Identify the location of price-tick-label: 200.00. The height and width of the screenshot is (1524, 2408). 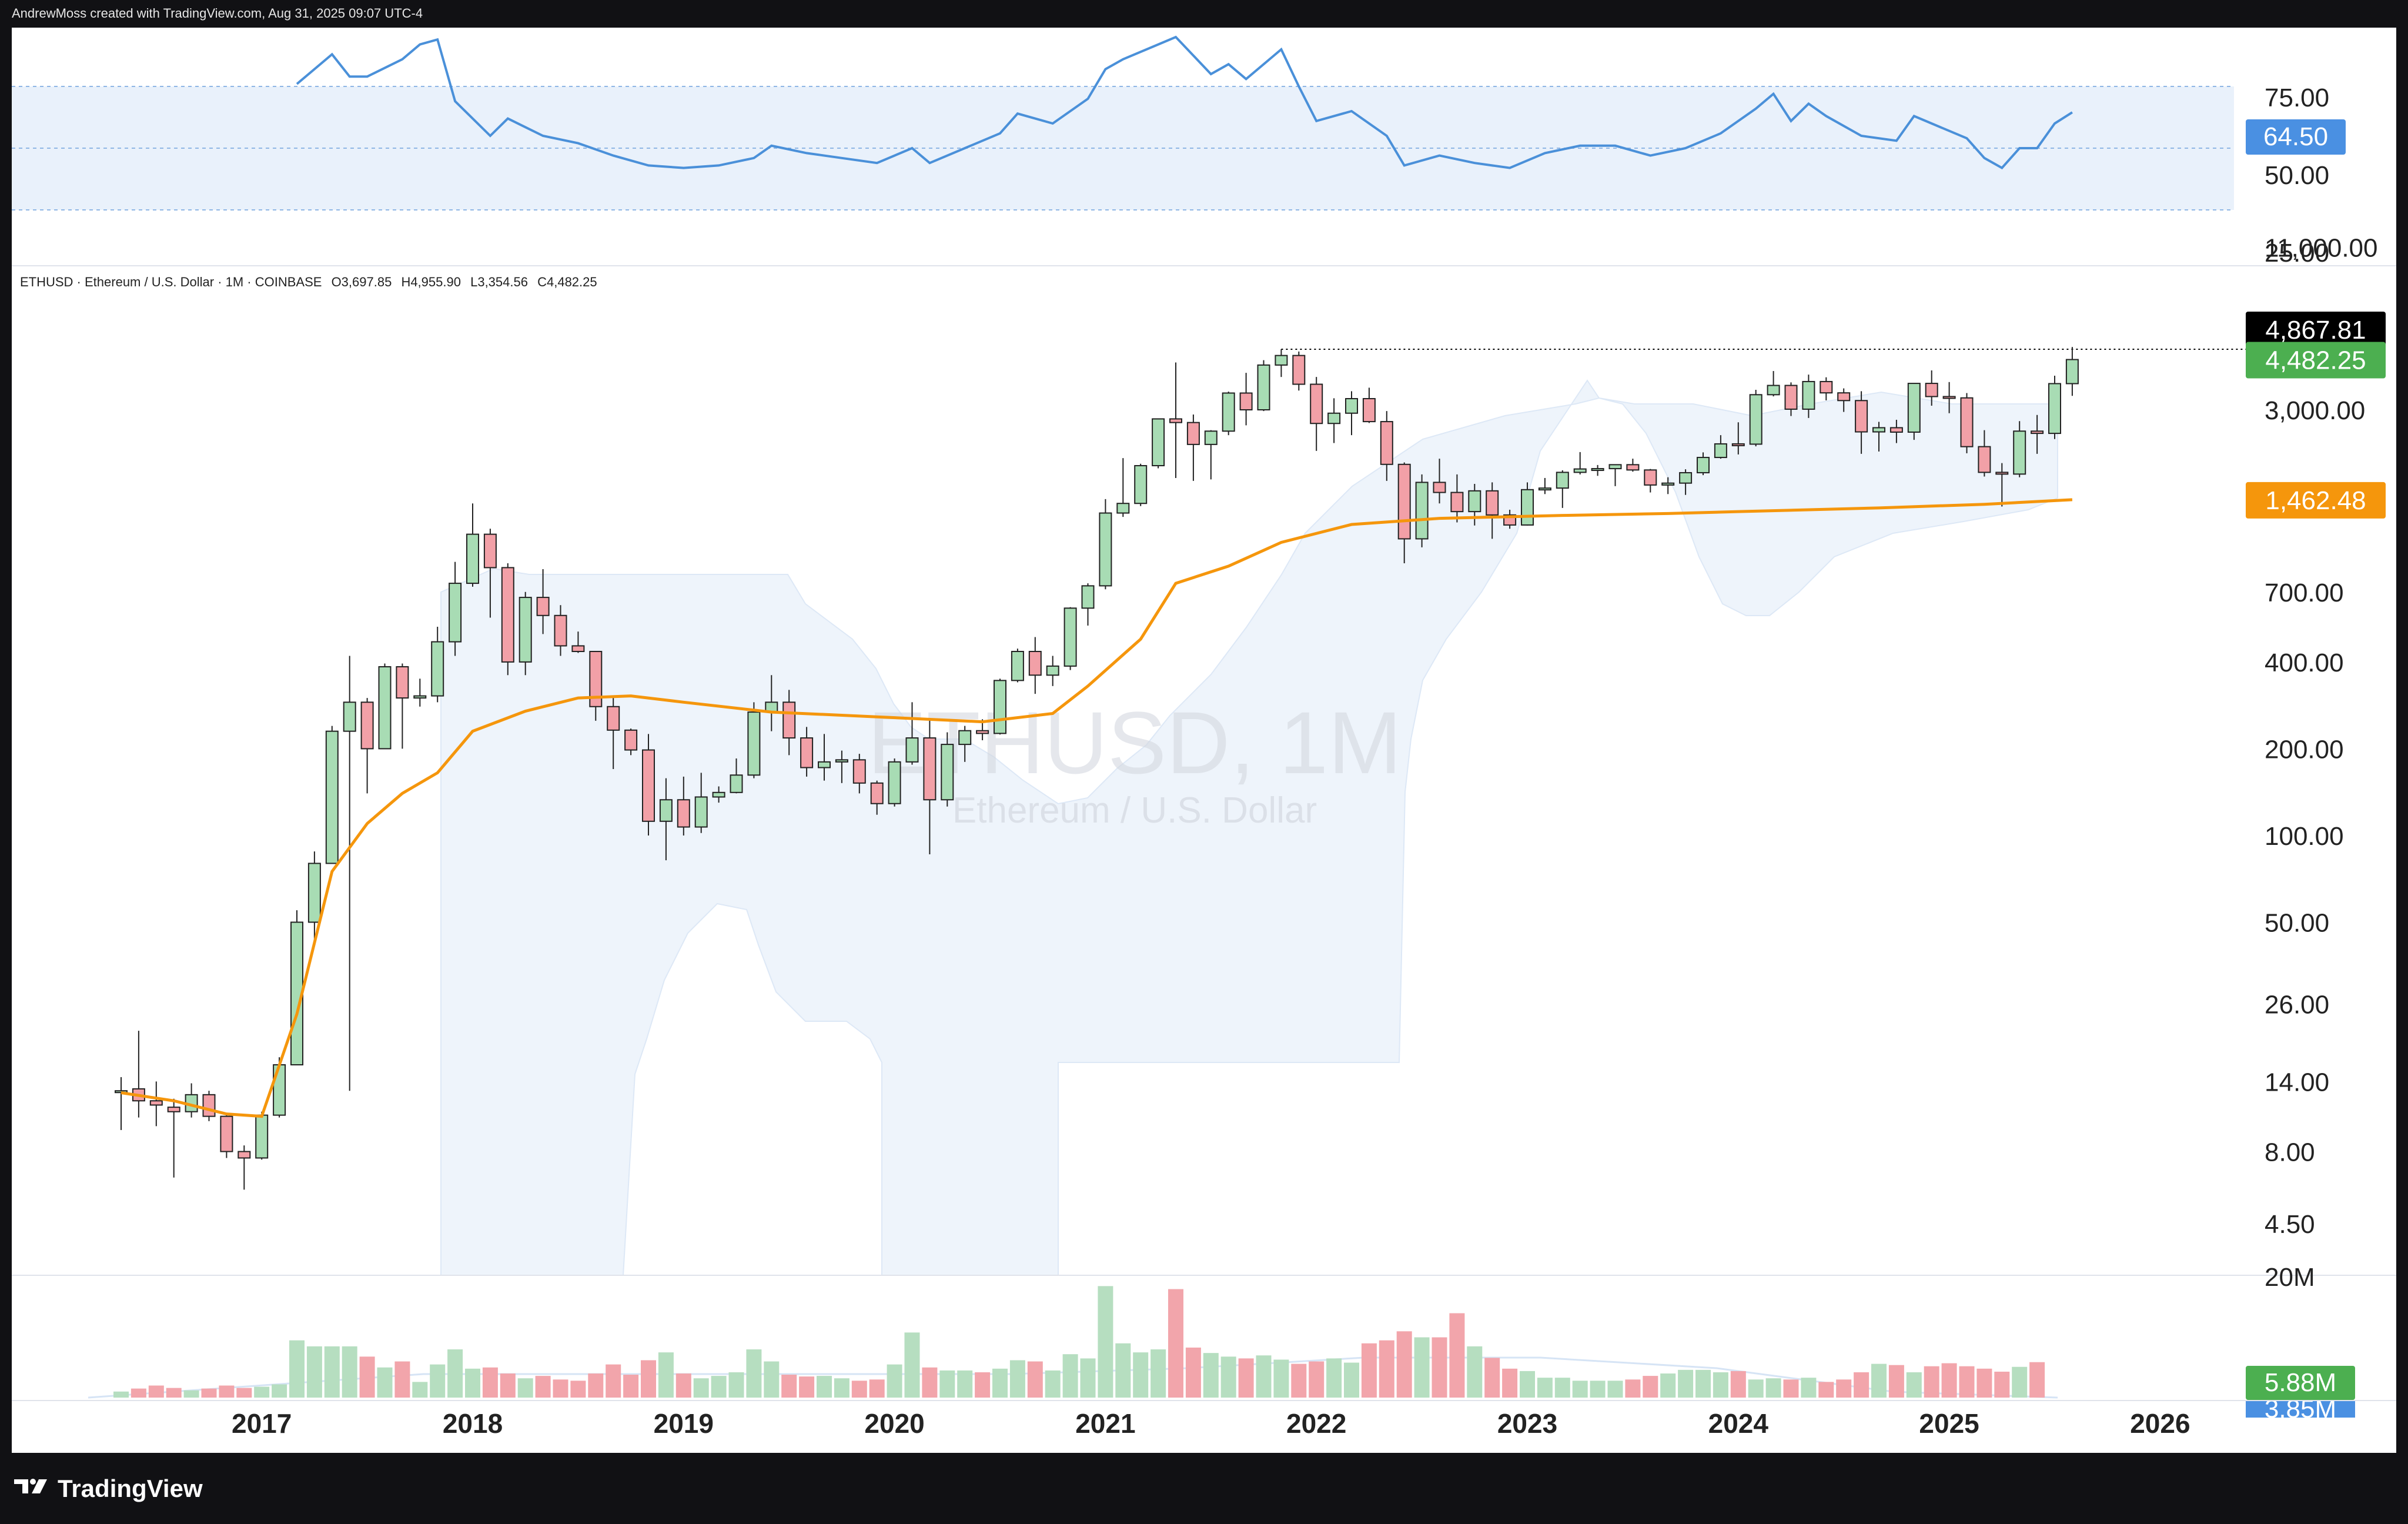
(2304, 749).